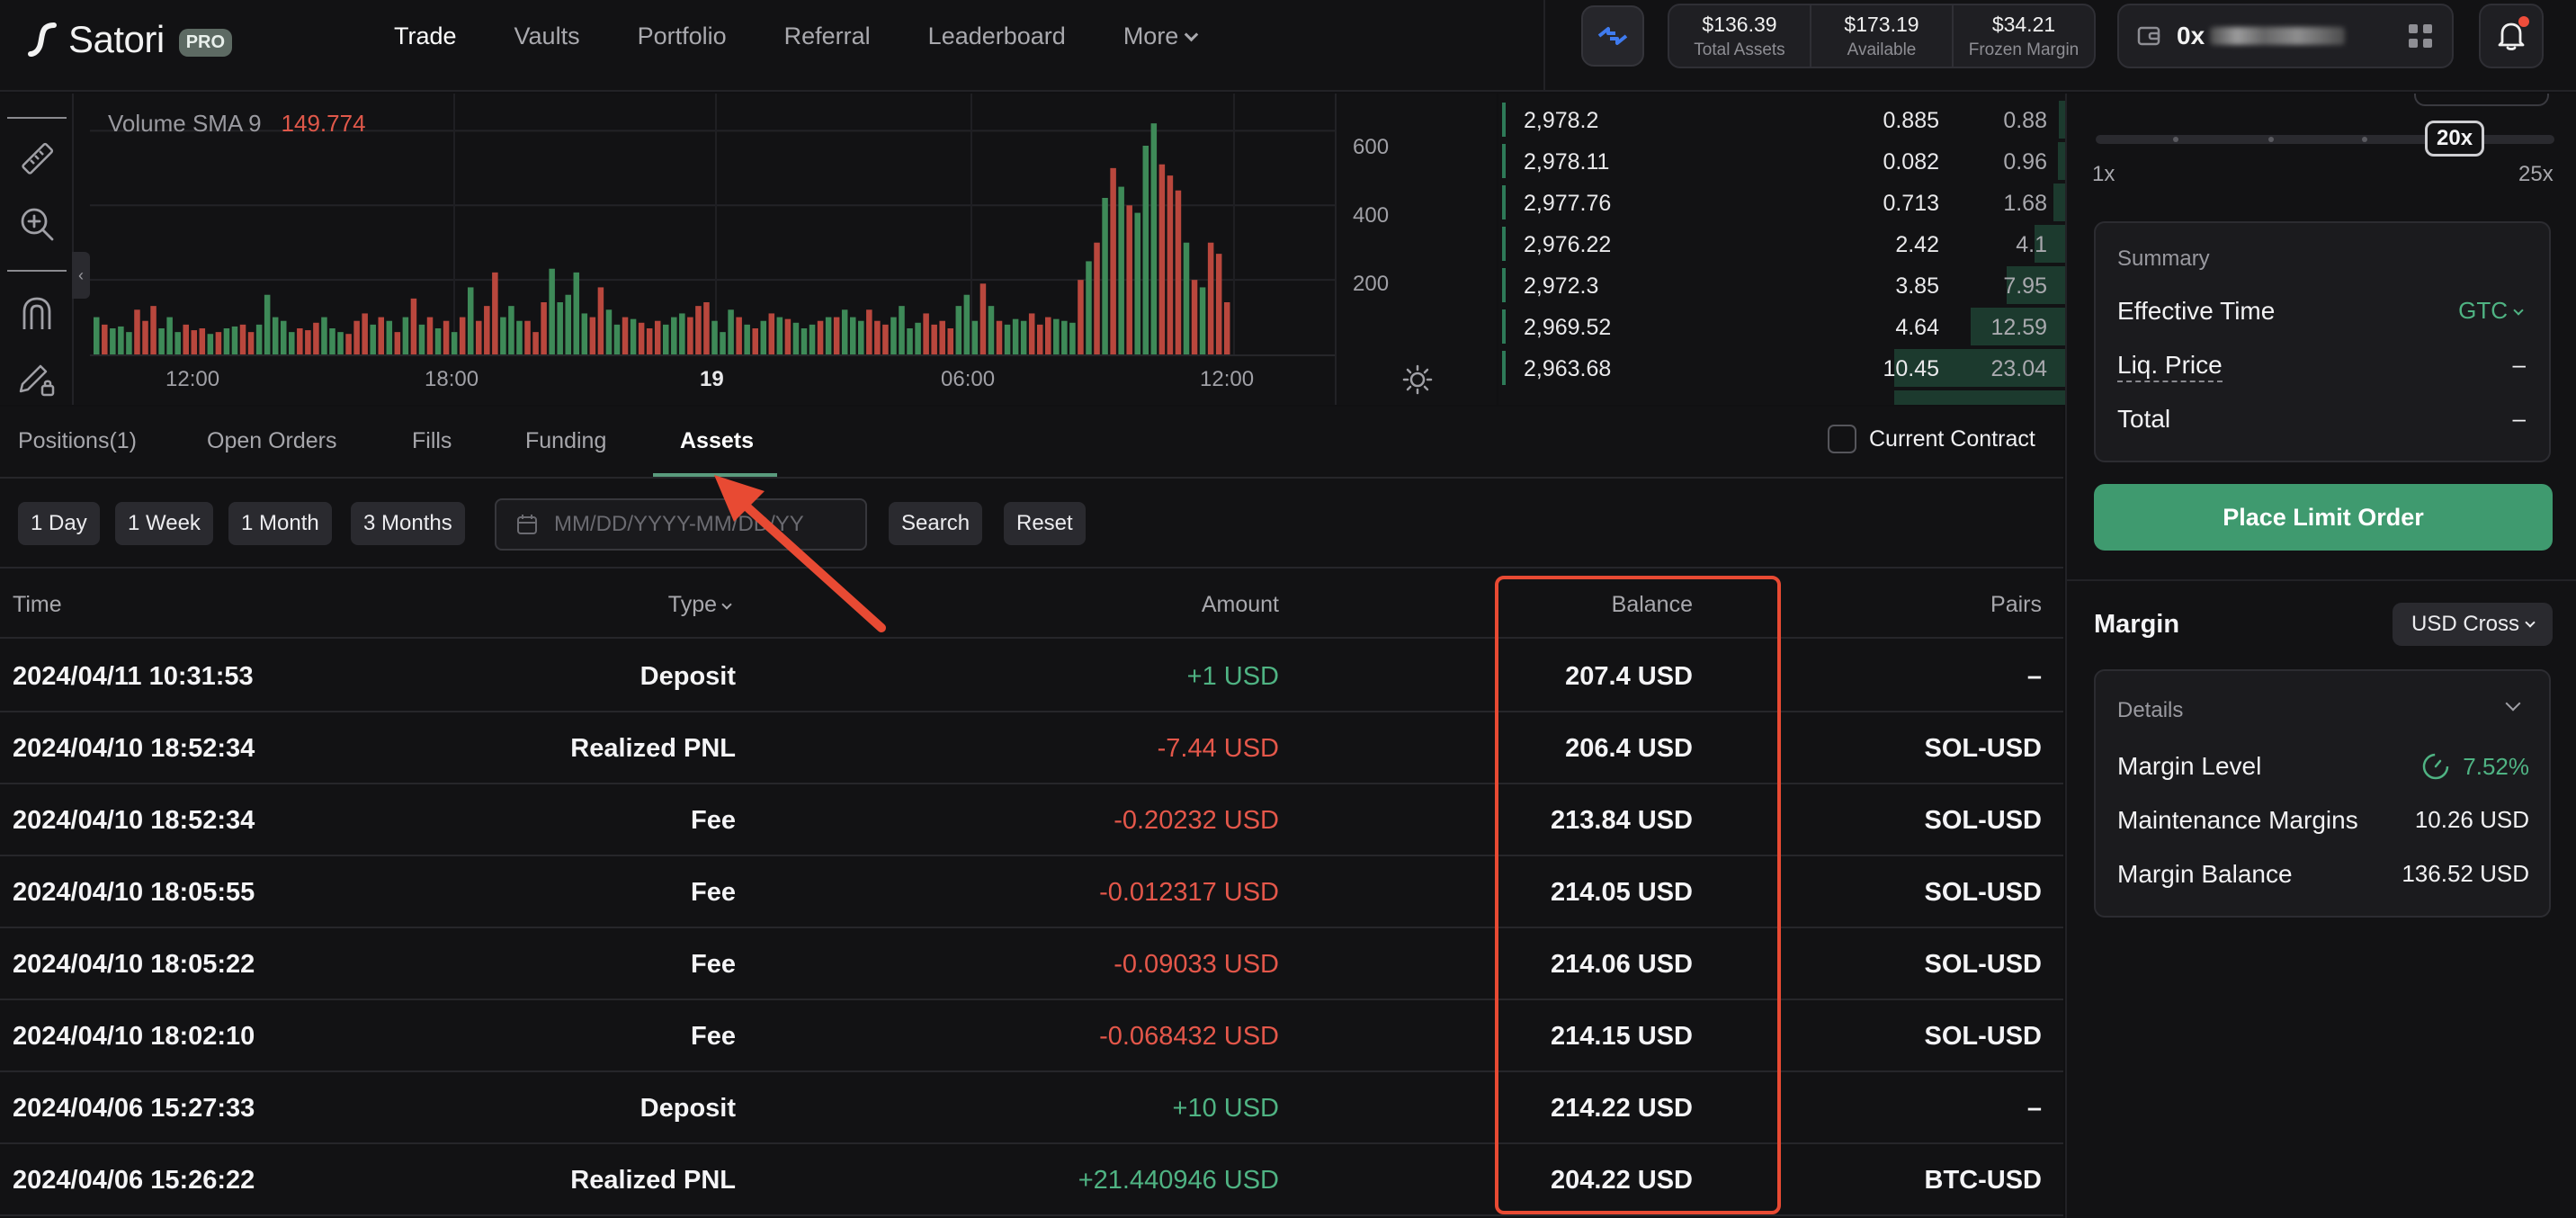  I want to click on cell-type: Fee, so click(713, 820).